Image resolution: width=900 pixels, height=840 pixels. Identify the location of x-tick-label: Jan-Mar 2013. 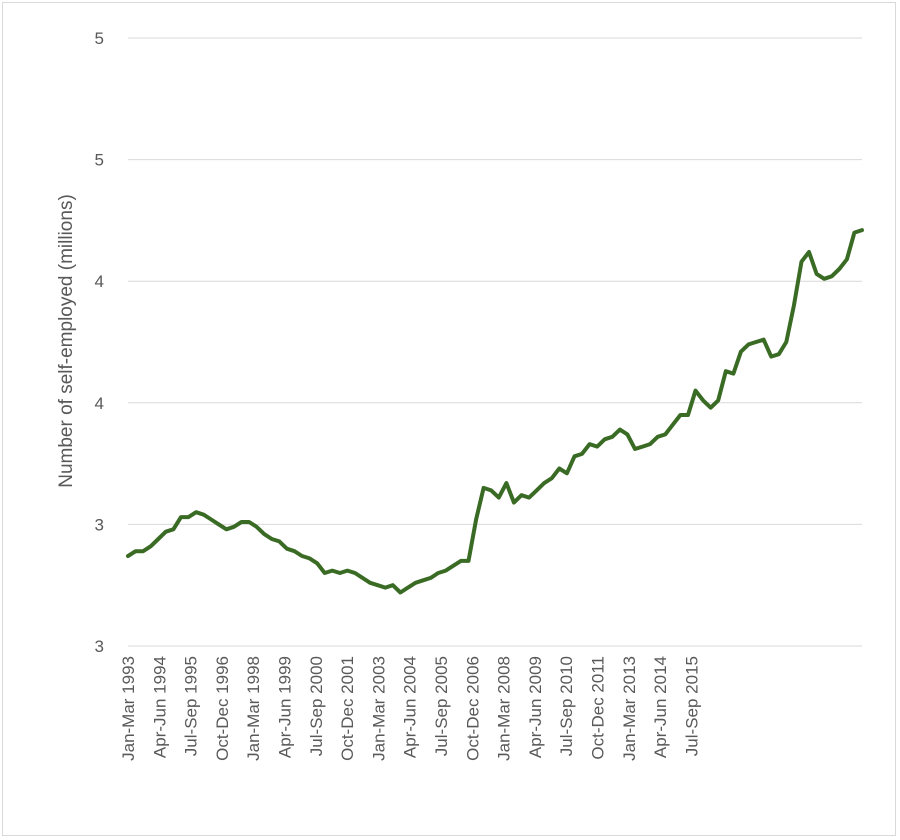
(629, 708).